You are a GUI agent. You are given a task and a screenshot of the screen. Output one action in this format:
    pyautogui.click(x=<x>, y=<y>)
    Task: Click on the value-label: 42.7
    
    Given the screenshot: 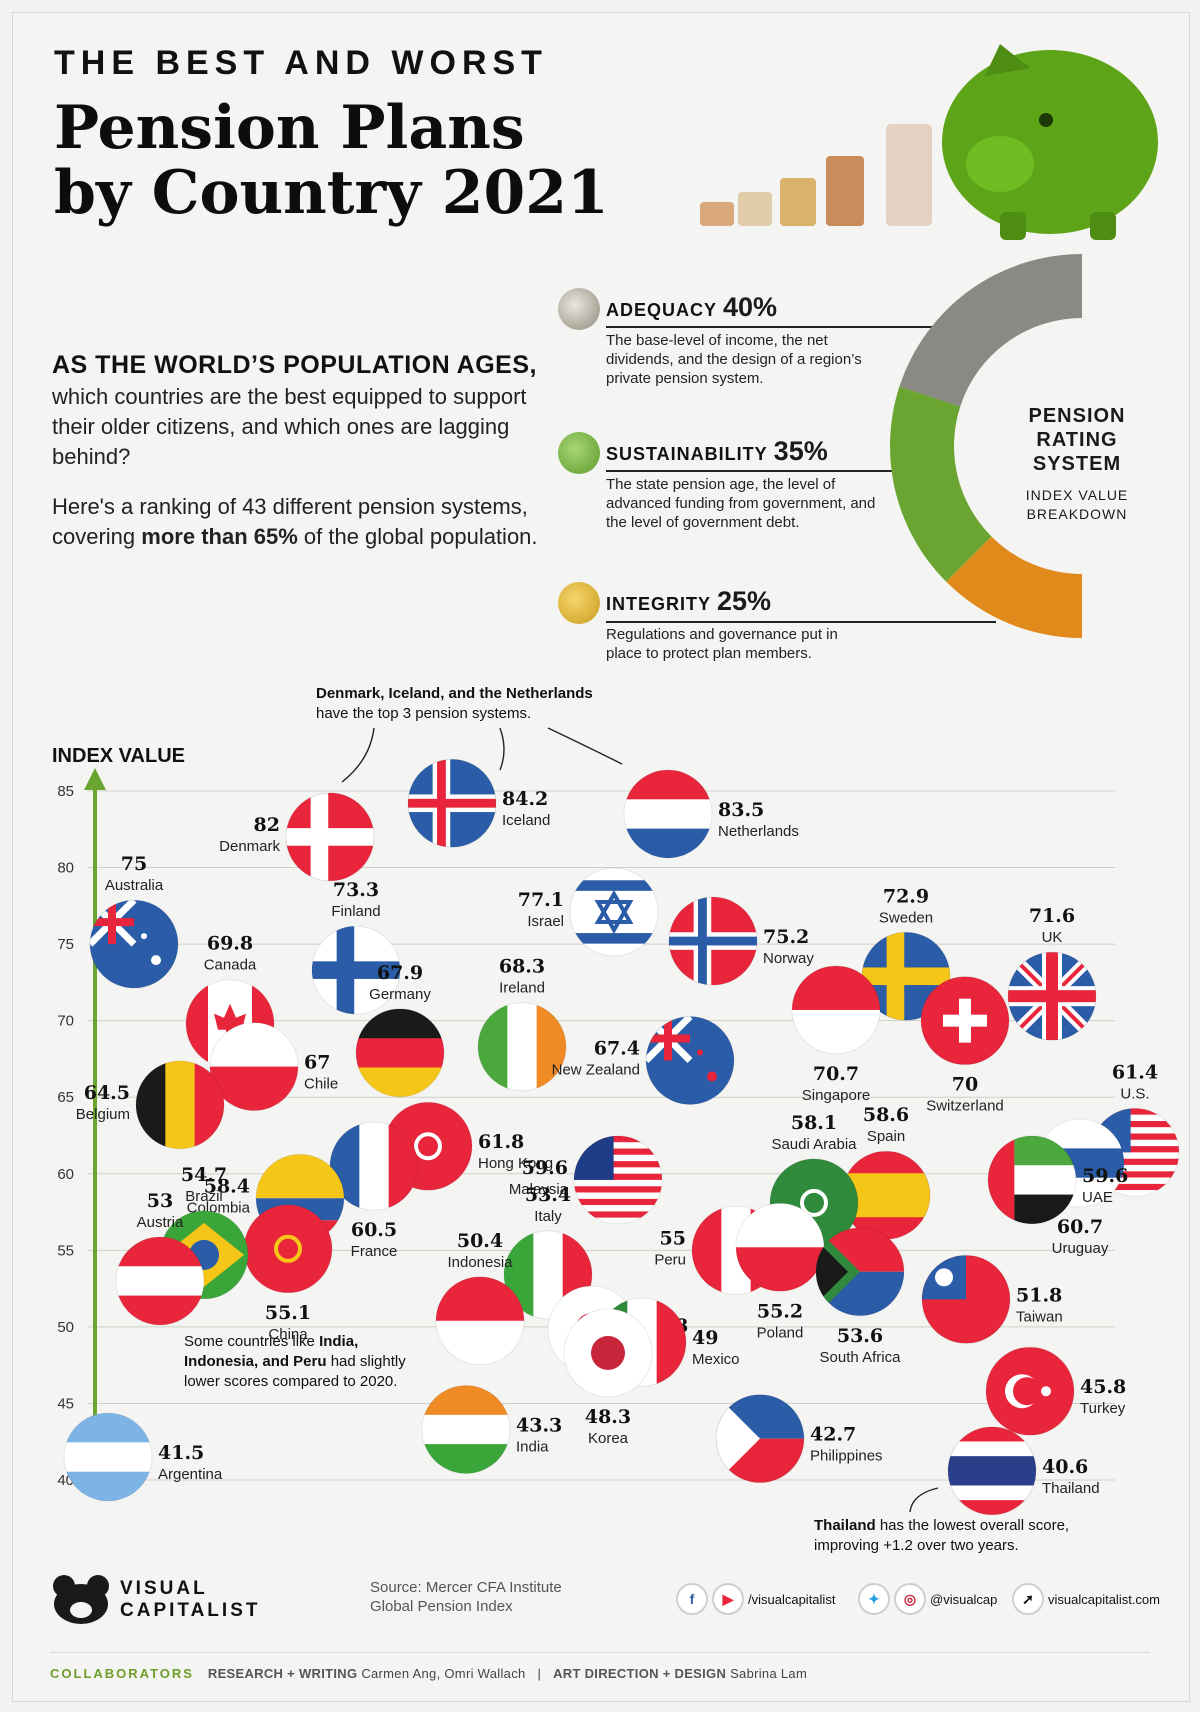 What is the action you would take?
    pyautogui.click(x=833, y=1435)
    